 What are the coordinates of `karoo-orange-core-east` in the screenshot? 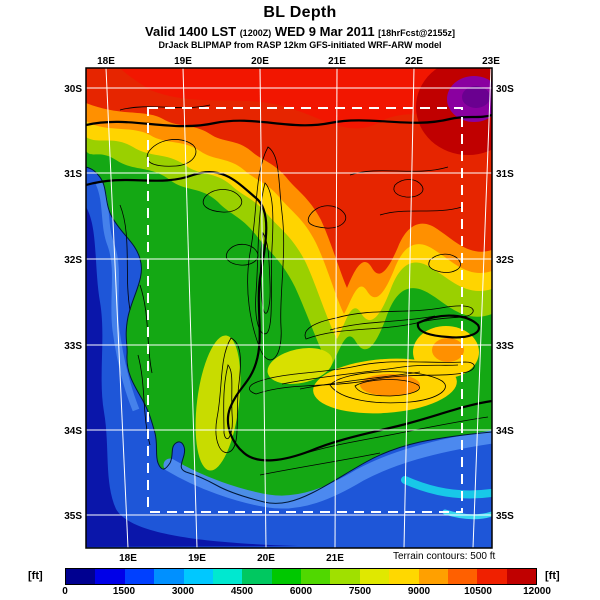 It's located at (448, 350).